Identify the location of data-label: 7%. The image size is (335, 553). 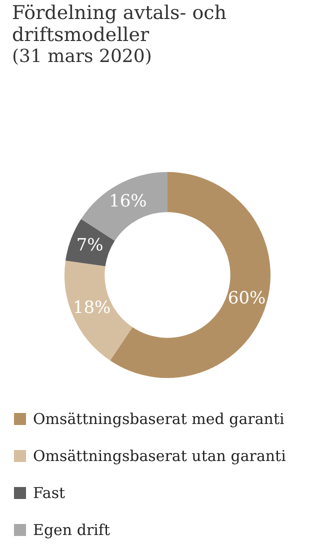
(90, 245).